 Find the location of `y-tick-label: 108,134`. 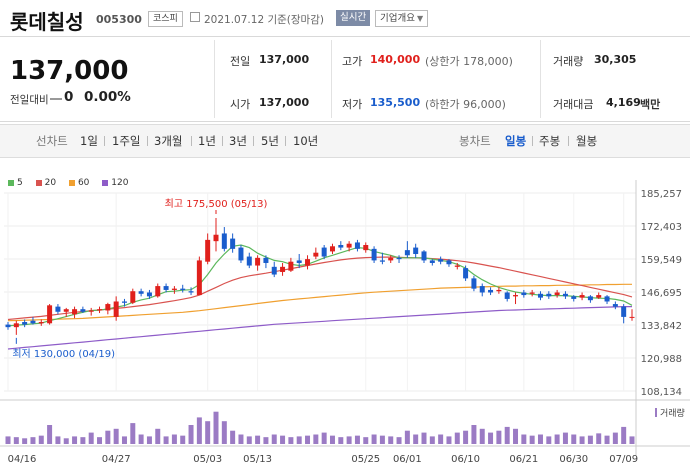

y-tick-label: 108,134 is located at coordinates (661, 392).